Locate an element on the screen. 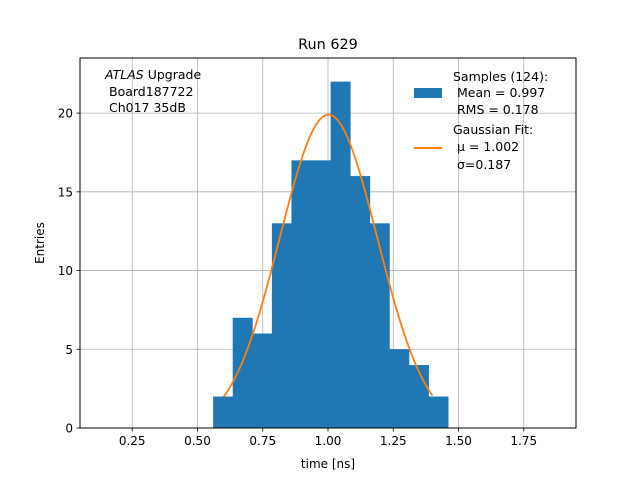  x-tick-label: 0.25 is located at coordinates (132, 441).